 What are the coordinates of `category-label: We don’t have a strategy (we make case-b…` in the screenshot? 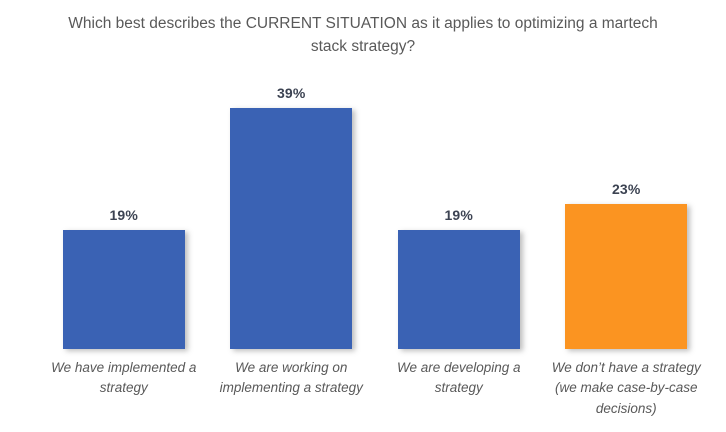 It's located at (626, 388).